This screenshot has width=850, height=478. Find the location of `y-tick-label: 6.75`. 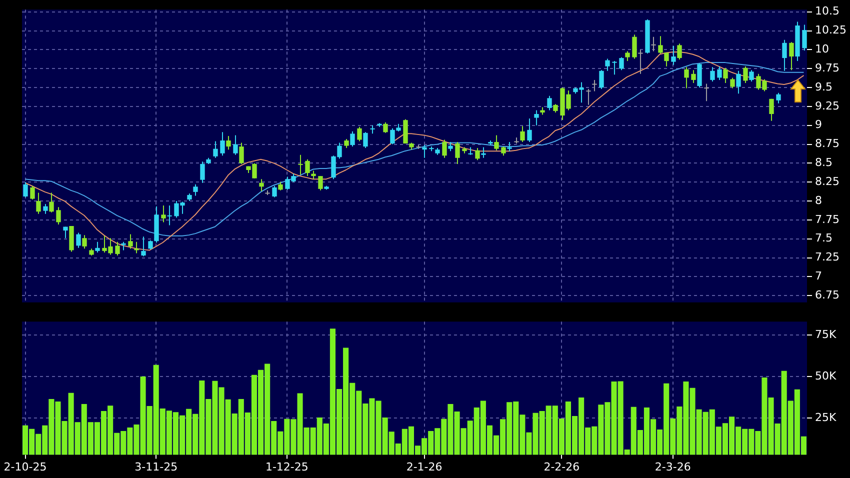

y-tick-label: 6.75 is located at coordinates (827, 295).